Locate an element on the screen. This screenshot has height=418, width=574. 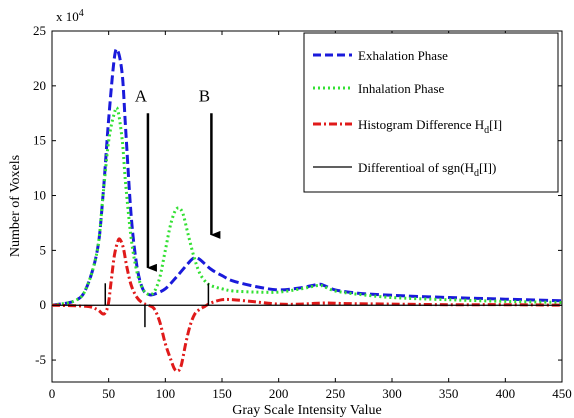
y-exponent-label: x 104 is located at coordinates (70, 16).